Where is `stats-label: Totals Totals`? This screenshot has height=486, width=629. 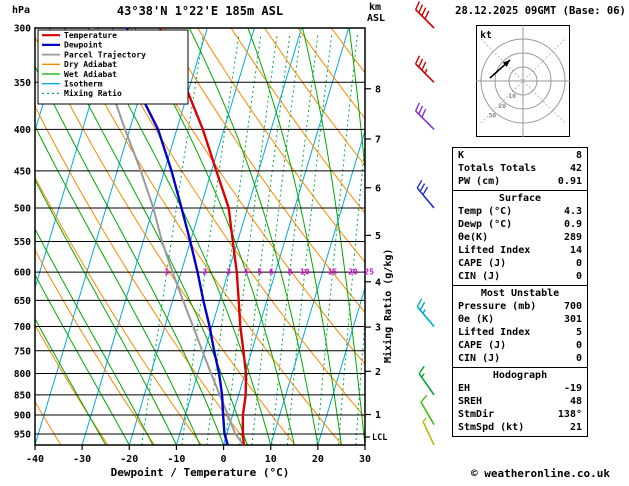 stats-label: Totals Totals is located at coordinates (497, 168).